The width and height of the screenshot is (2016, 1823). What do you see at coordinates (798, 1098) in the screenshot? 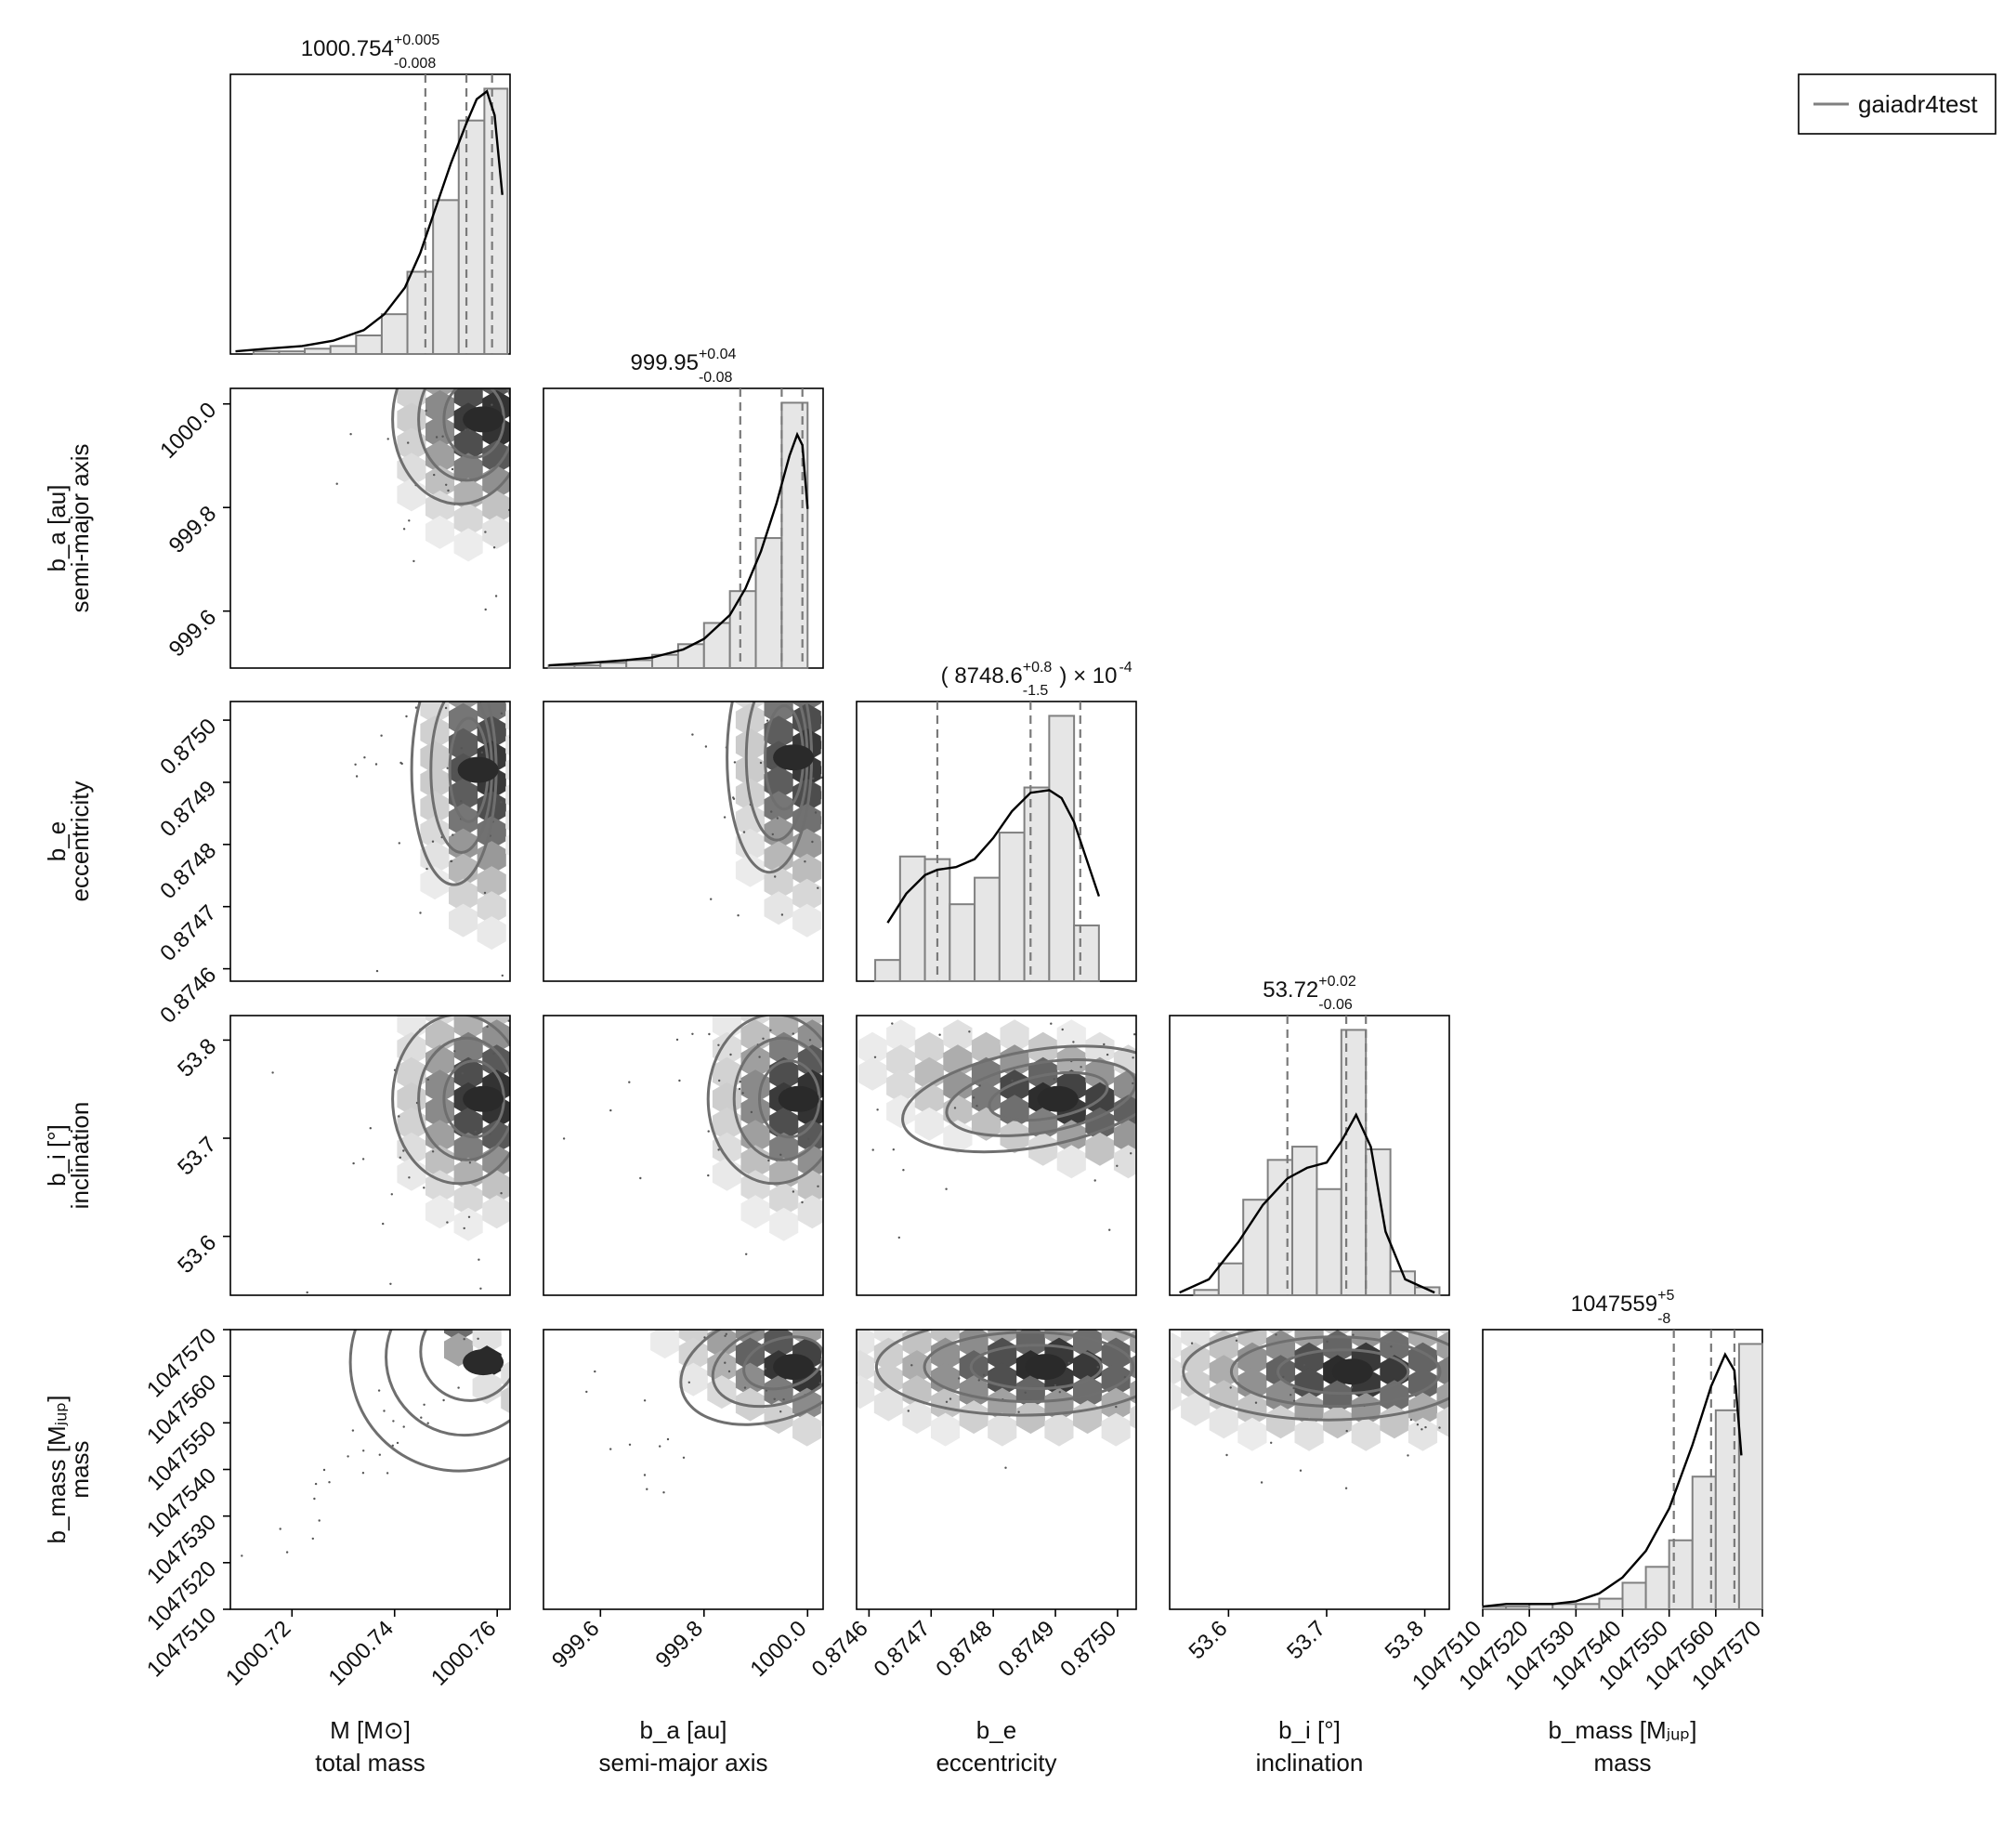
I see `density-peak` at bounding box center [798, 1098].